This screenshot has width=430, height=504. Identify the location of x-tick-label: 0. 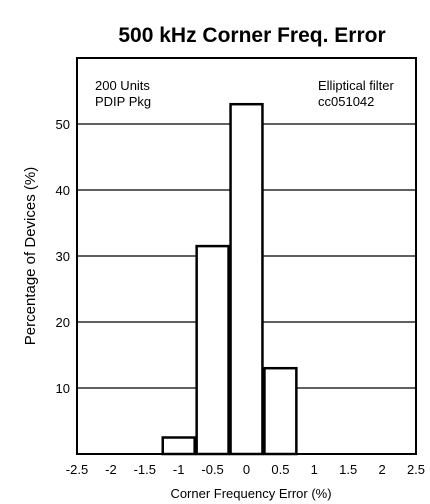
(246, 469).